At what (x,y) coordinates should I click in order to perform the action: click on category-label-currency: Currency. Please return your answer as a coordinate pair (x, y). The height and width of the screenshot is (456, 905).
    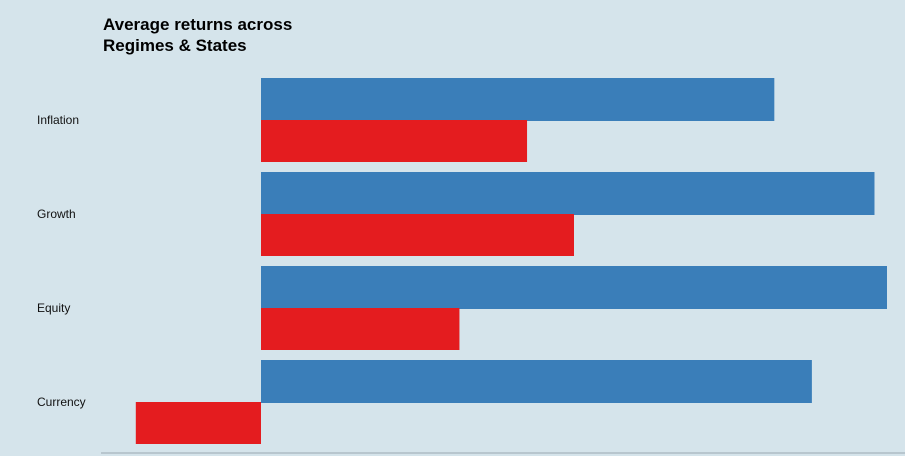
    Looking at the image, I should click on (61, 402).